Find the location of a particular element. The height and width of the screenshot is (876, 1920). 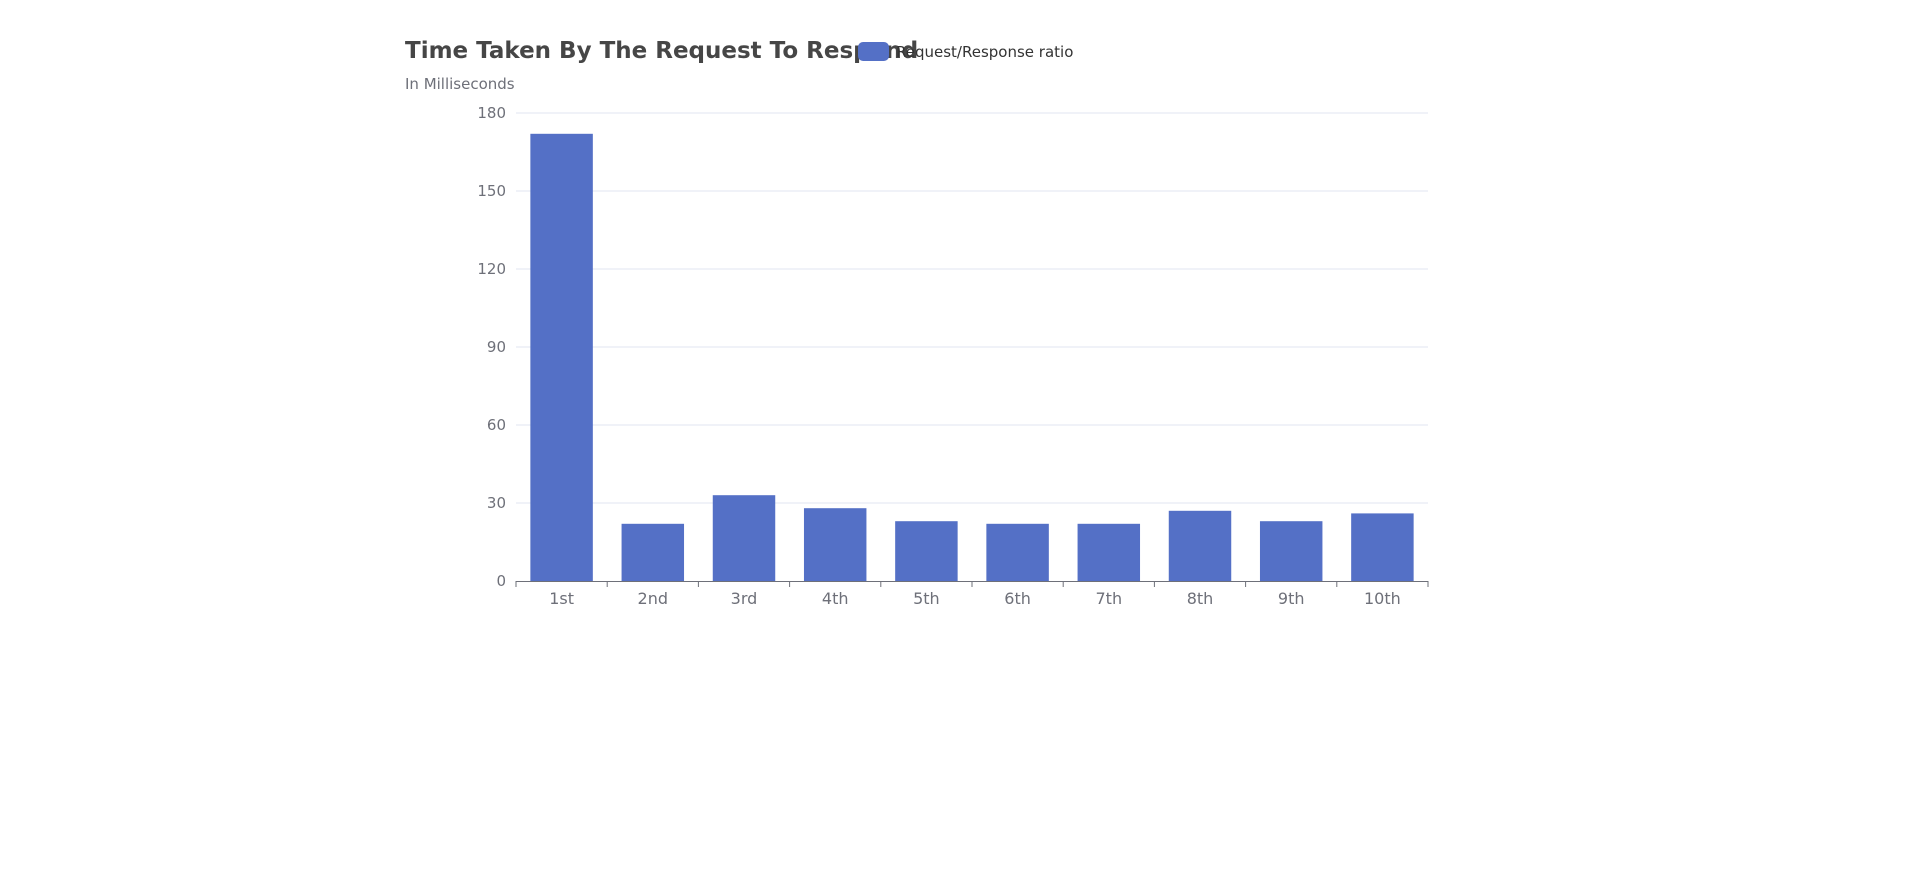

x-tick-label: 2nd is located at coordinates (653, 598).